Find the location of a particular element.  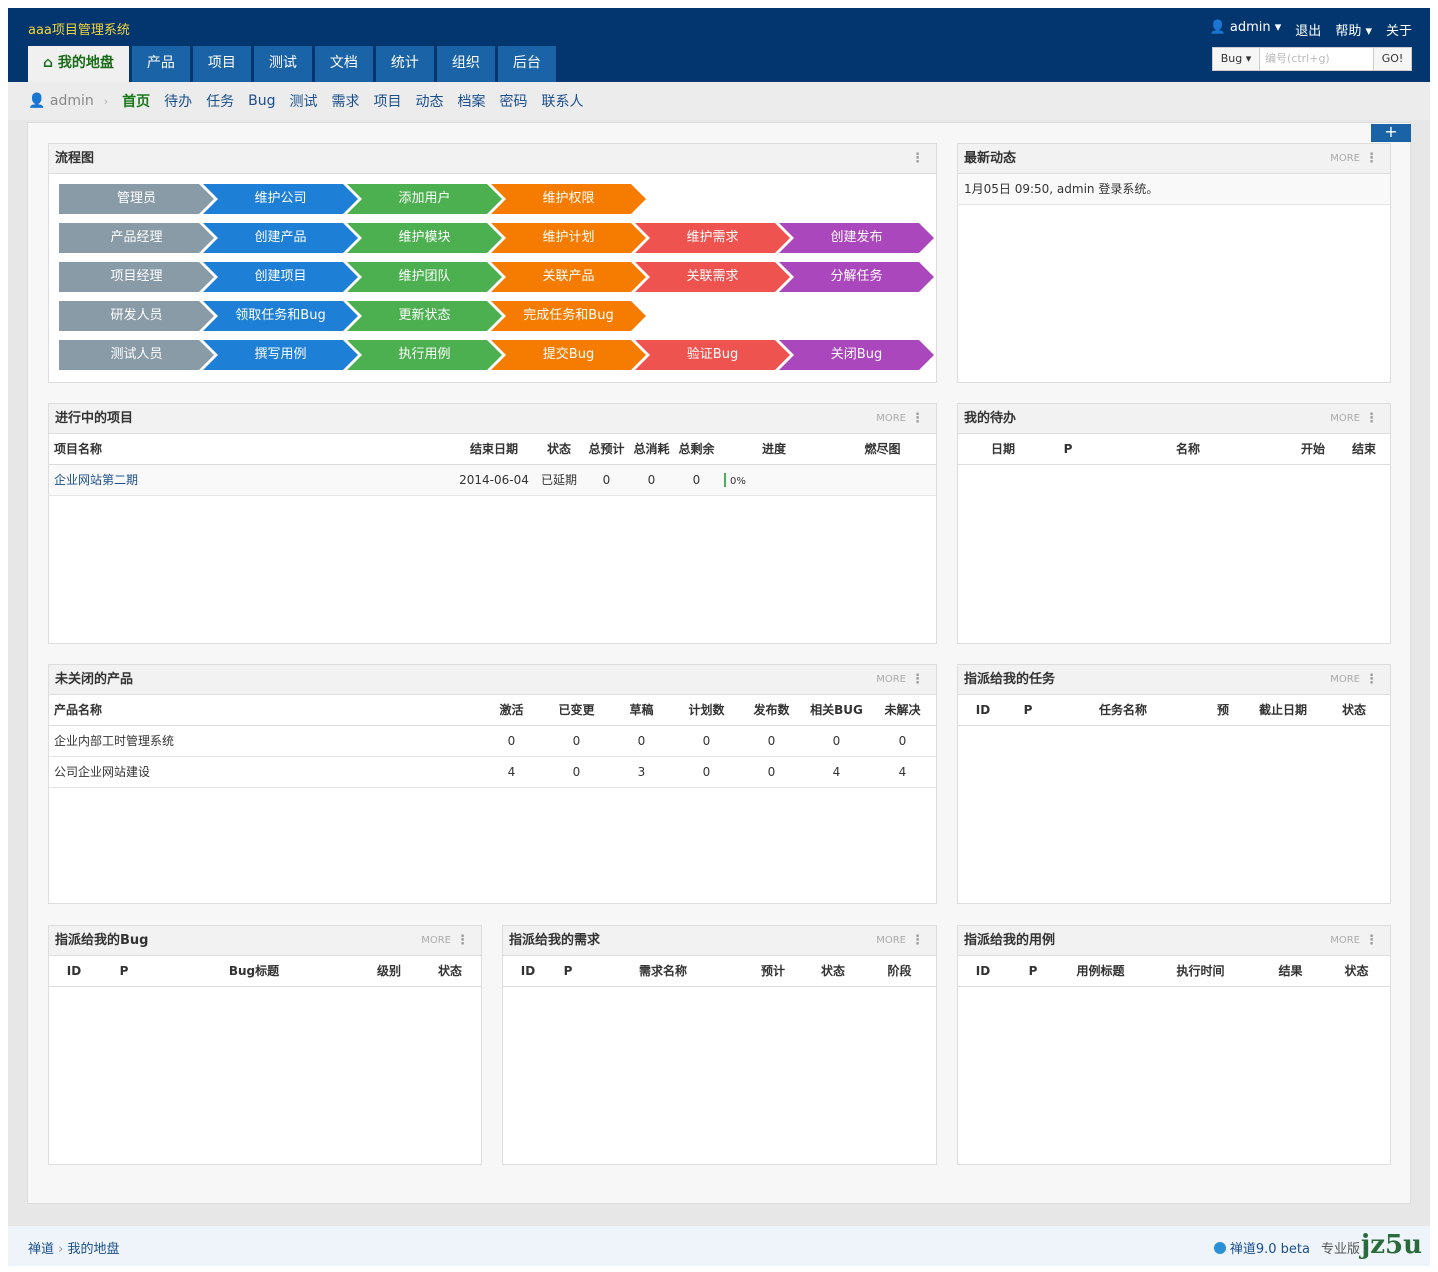

tab-admin: 后台 is located at coordinates (526, 64).